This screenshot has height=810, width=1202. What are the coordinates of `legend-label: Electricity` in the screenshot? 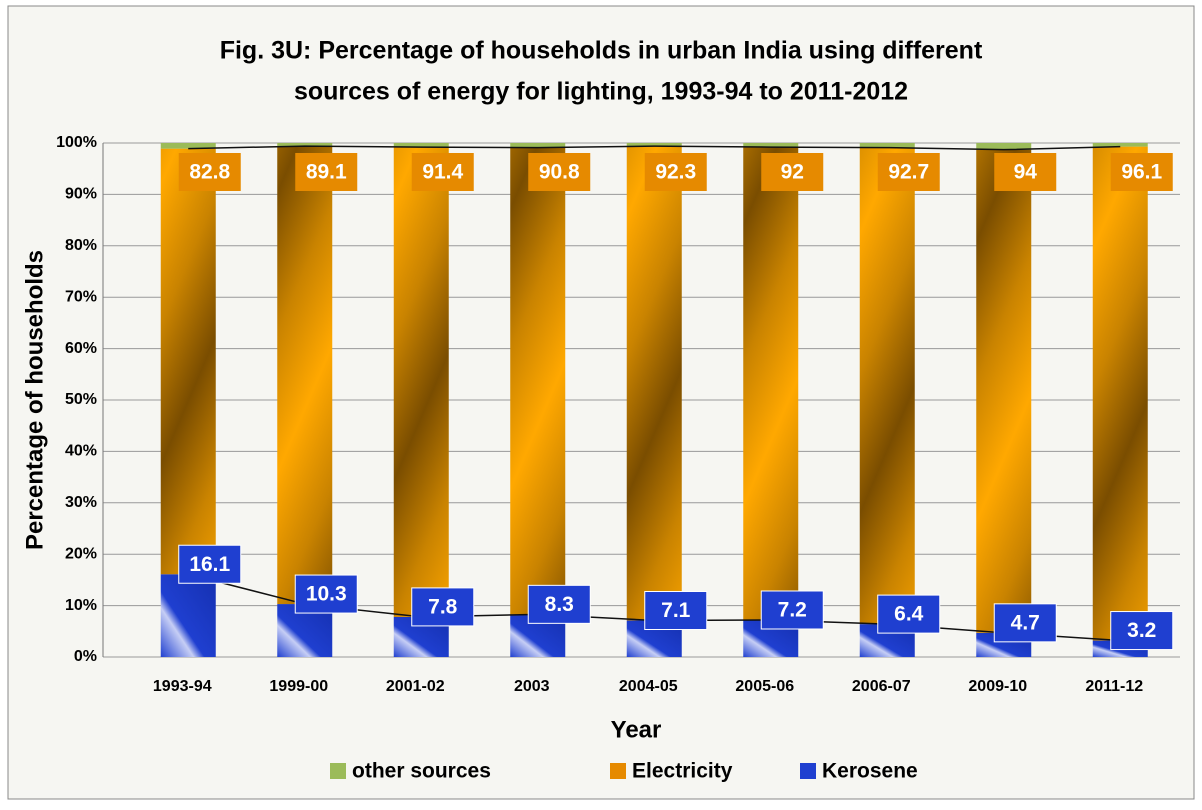 It's located at (682, 771).